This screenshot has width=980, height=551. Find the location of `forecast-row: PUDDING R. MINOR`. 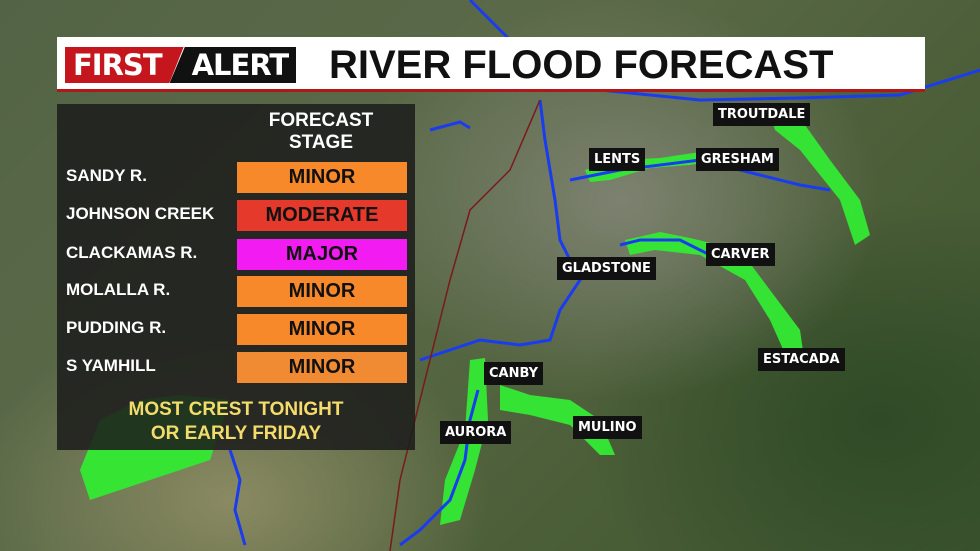

forecast-row: PUDDING R. MINOR is located at coordinates (236, 329).